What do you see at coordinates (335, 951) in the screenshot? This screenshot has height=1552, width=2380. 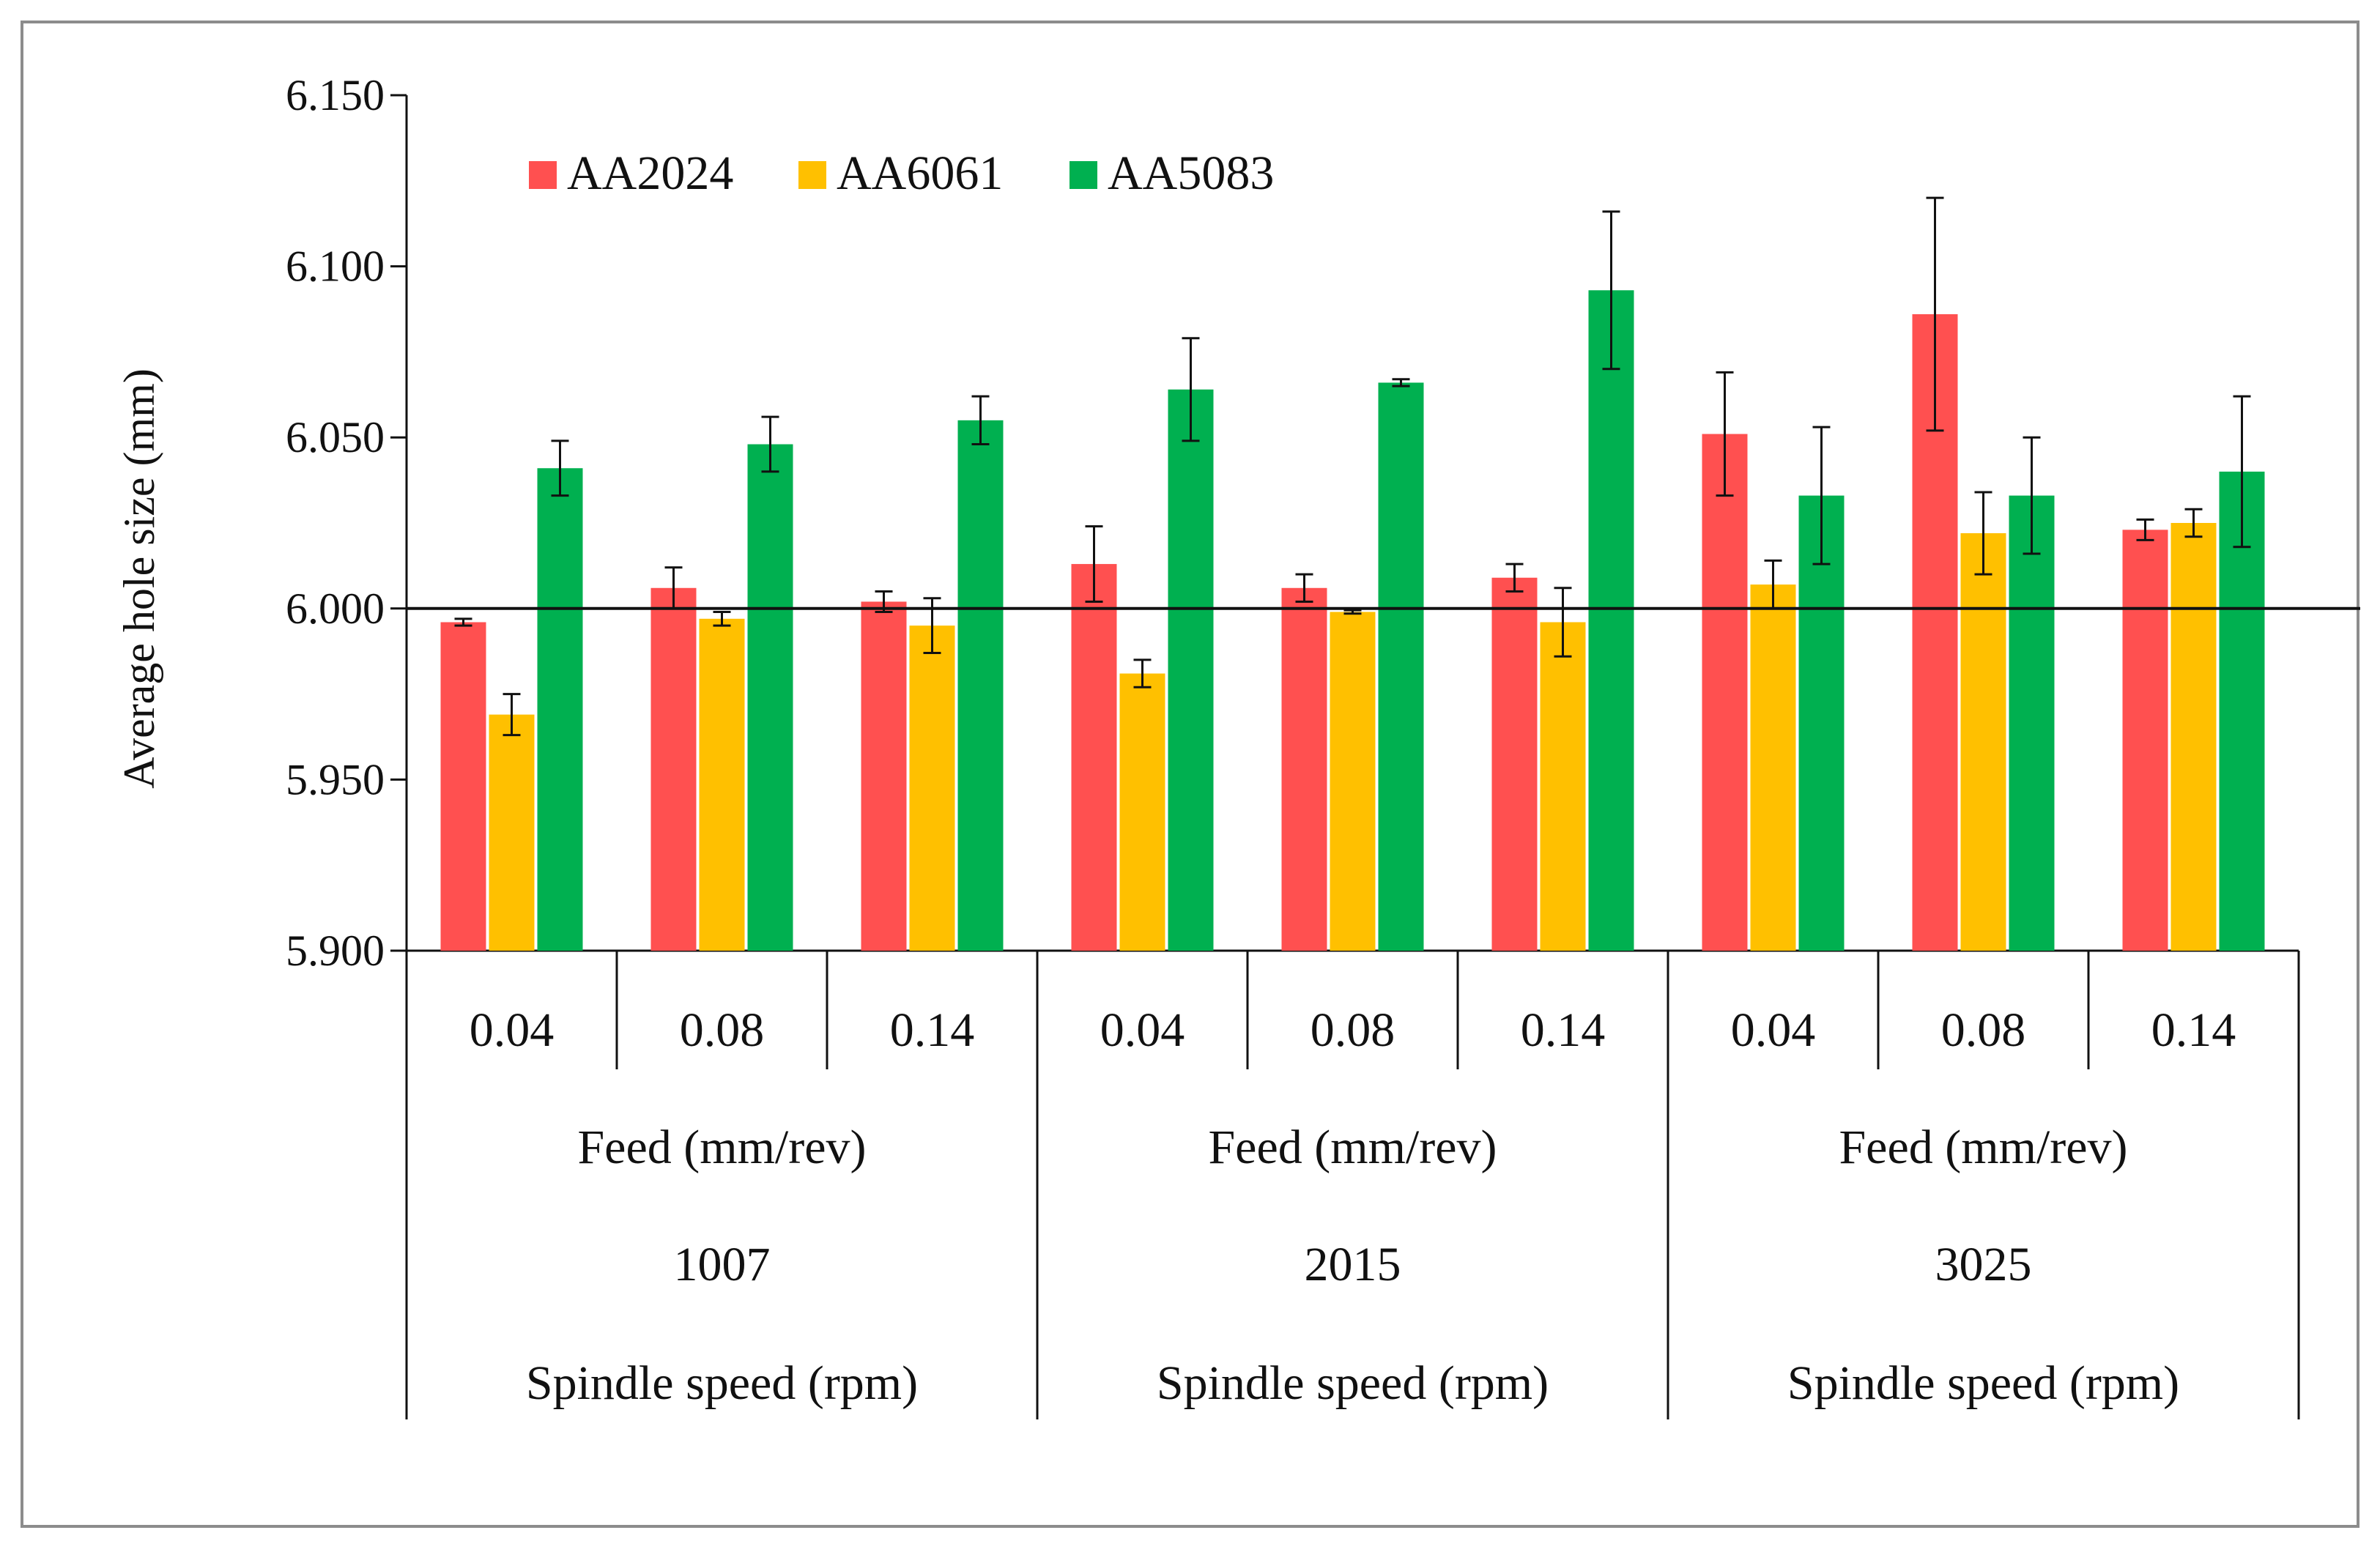 I see `y-tick-label: 5.900` at bounding box center [335, 951].